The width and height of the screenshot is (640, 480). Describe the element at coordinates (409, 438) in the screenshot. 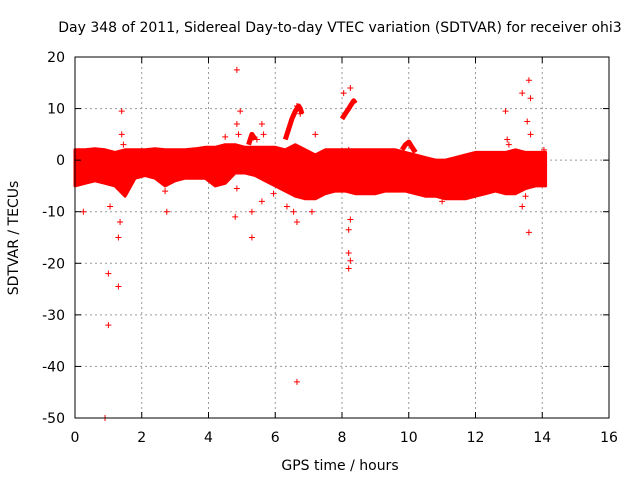

I see `x-tick-label: 10` at that location.